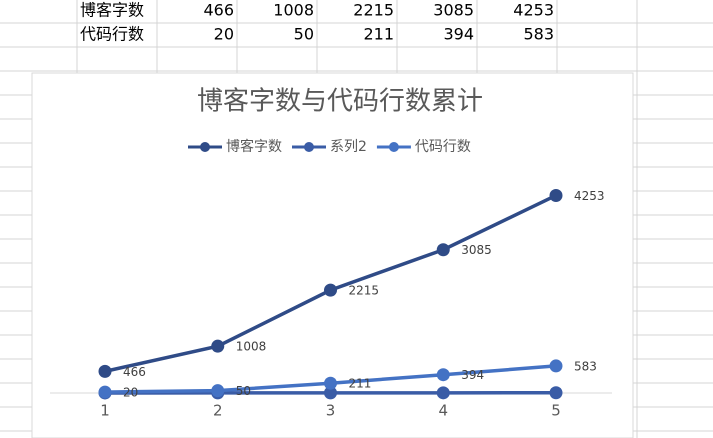 The image size is (713, 438). What do you see at coordinates (254, 146) in the screenshot?
I see `legend-label: 博客字数` at bounding box center [254, 146].